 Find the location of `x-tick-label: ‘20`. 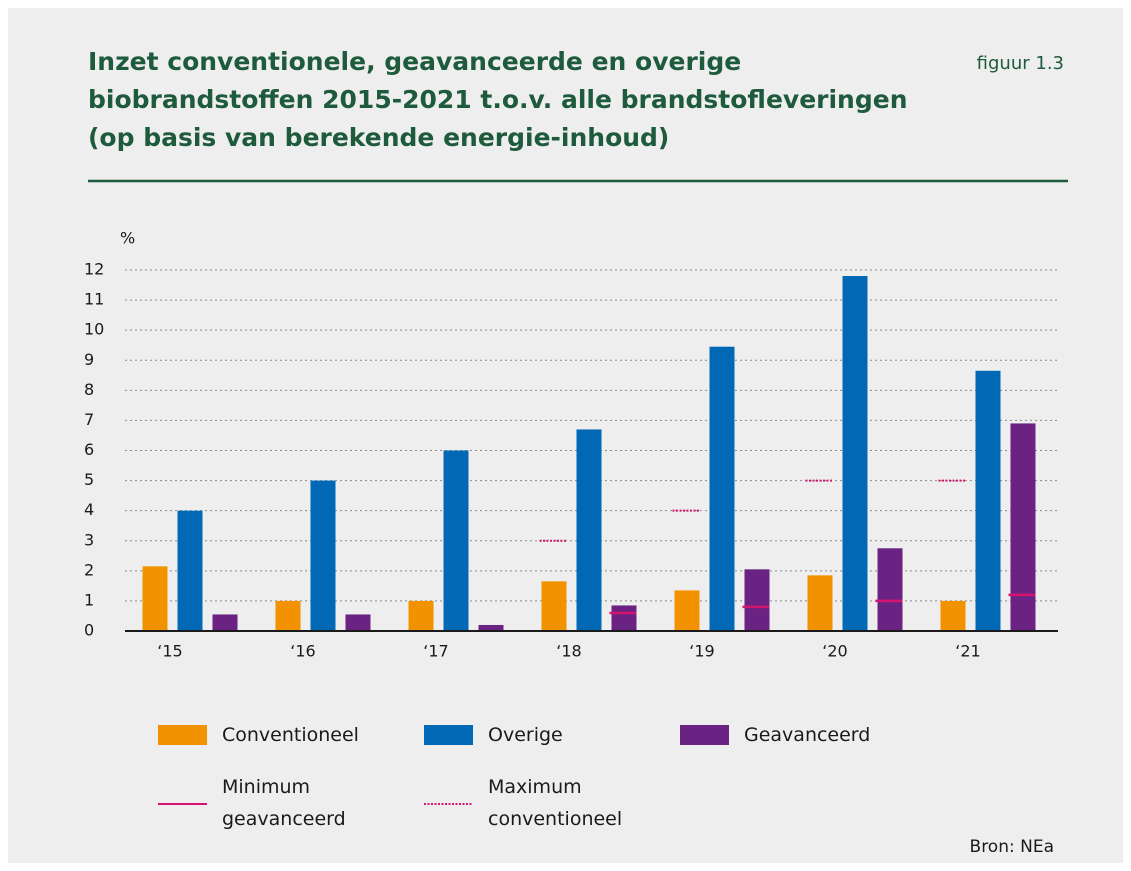

x-tick-label: ‘20 is located at coordinates (834, 651).